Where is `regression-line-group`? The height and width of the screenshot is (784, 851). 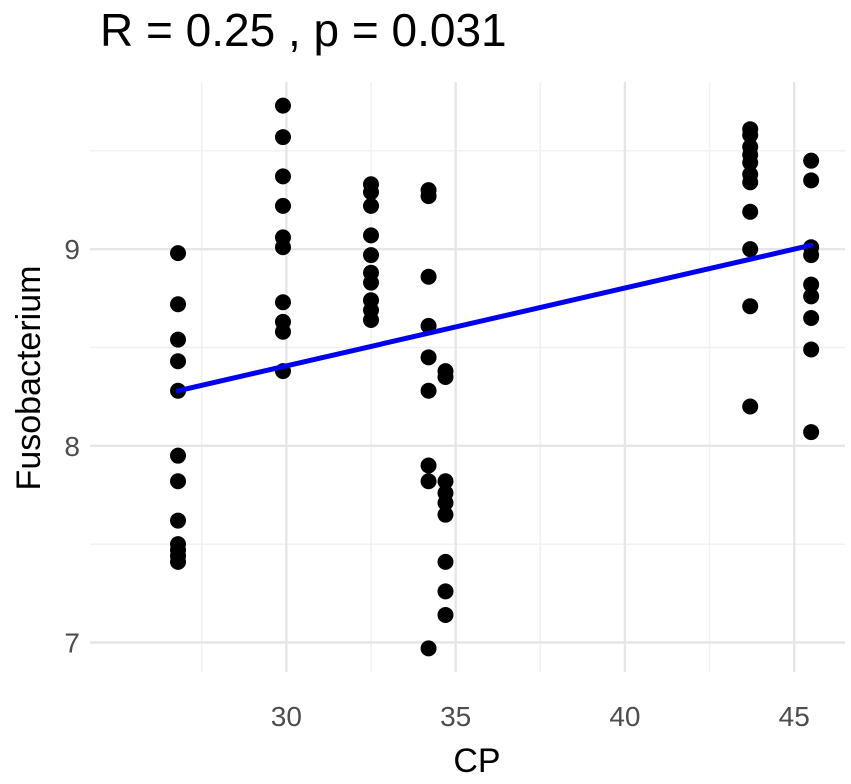
regression-line-group is located at coordinates (494, 318).